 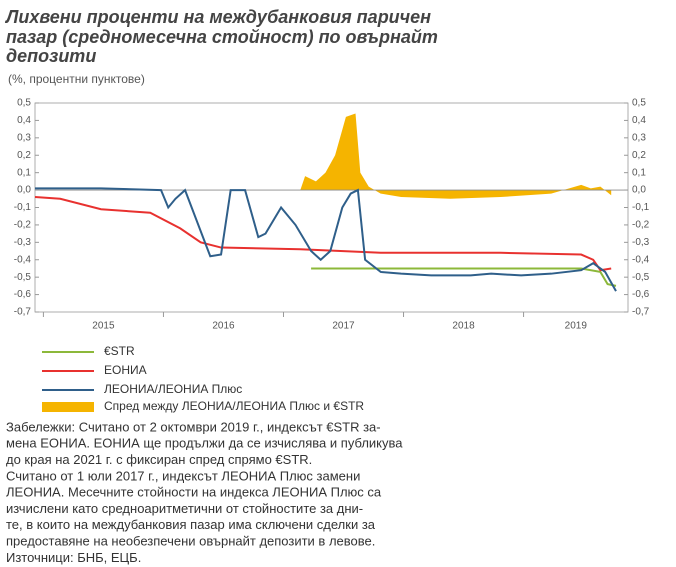 What do you see at coordinates (639, 137) in the screenshot?
I see `y2-tick-label: 0,3` at bounding box center [639, 137].